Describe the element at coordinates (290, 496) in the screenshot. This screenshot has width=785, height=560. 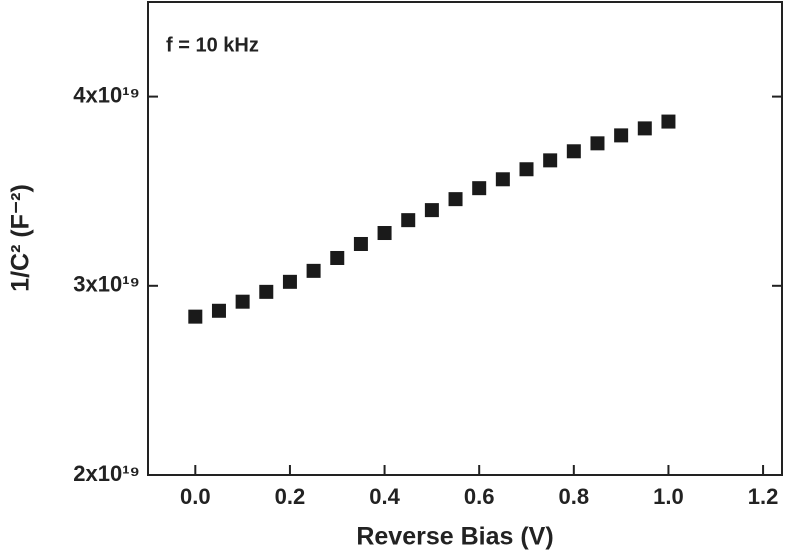
I see `x-tick-label: 0.2` at that location.